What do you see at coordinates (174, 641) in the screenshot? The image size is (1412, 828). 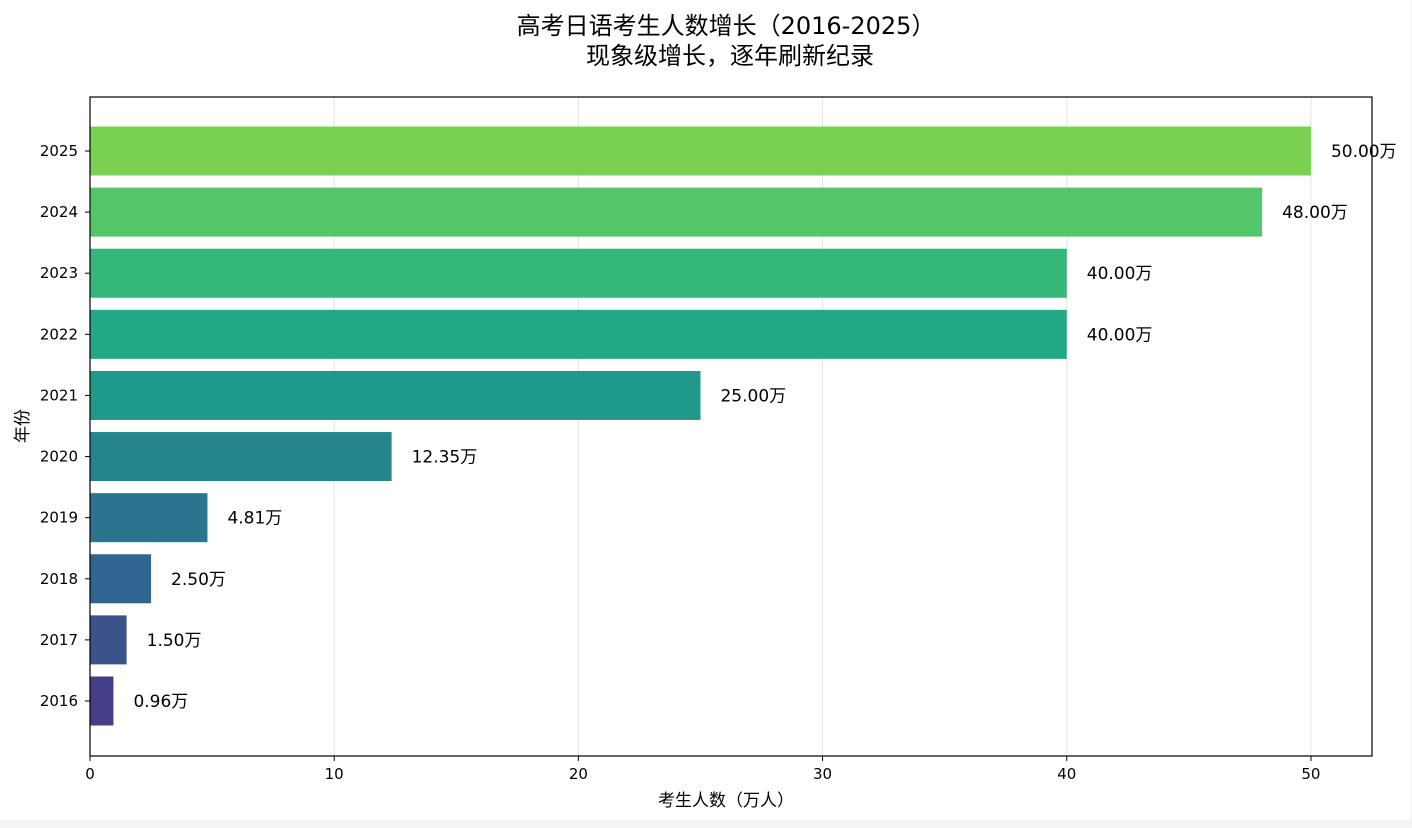 I see `value-label-2017: 1.50万` at bounding box center [174, 641].